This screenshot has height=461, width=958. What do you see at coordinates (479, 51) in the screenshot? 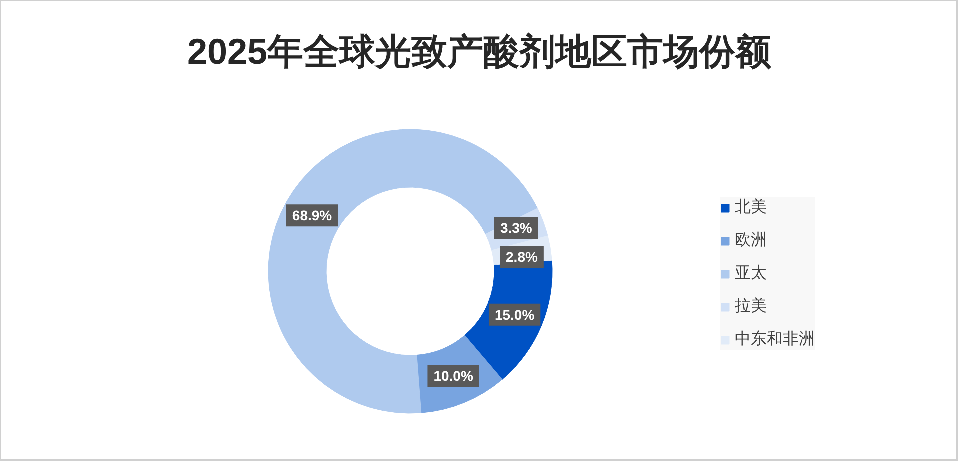
I see `chart-title: 2025年全球光致产酸剂地区市场份额` at bounding box center [479, 51].